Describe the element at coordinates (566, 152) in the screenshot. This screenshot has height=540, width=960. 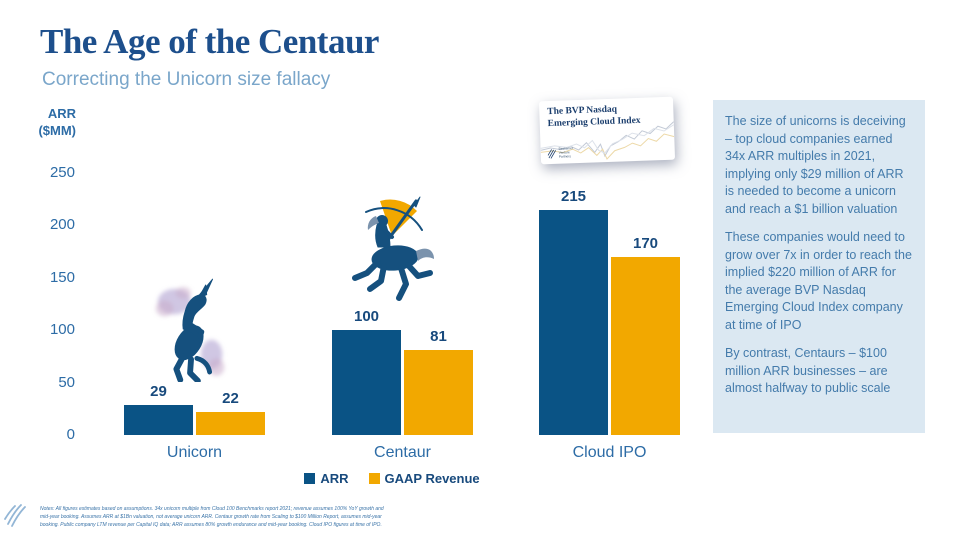
I see `card-logo-text: Bessemer Venture Partners` at that location.